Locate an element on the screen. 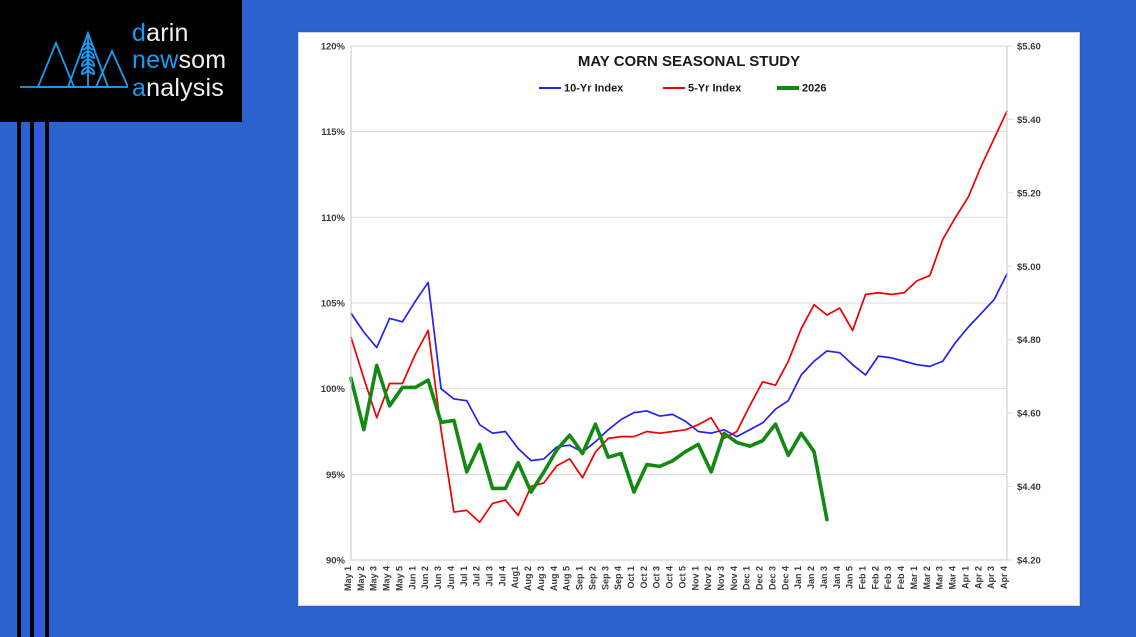 The width and height of the screenshot is (1136, 637). right-axis-tick-5: $5.20 is located at coordinates (1029, 193).